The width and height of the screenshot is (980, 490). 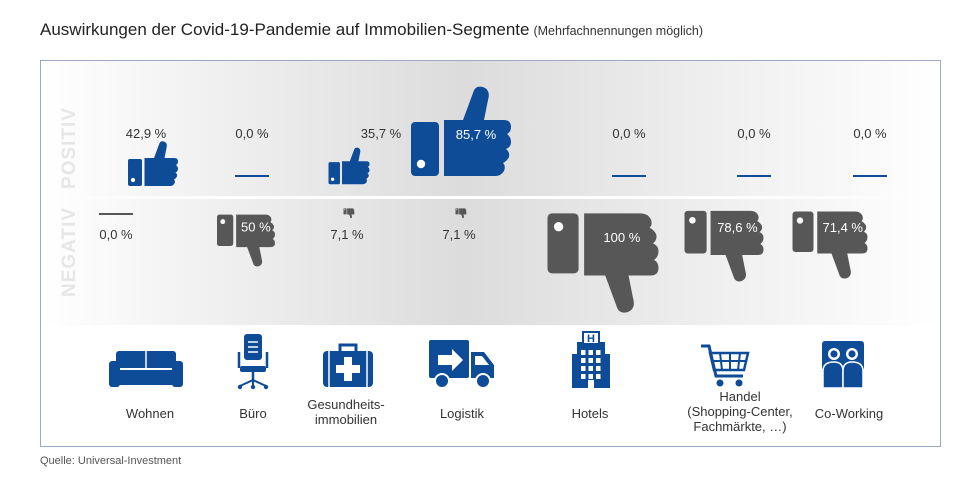 What do you see at coordinates (111, 461) in the screenshot?
I see `source-note: Quelle: Universal-Investment` at bounding box center [111, 461].